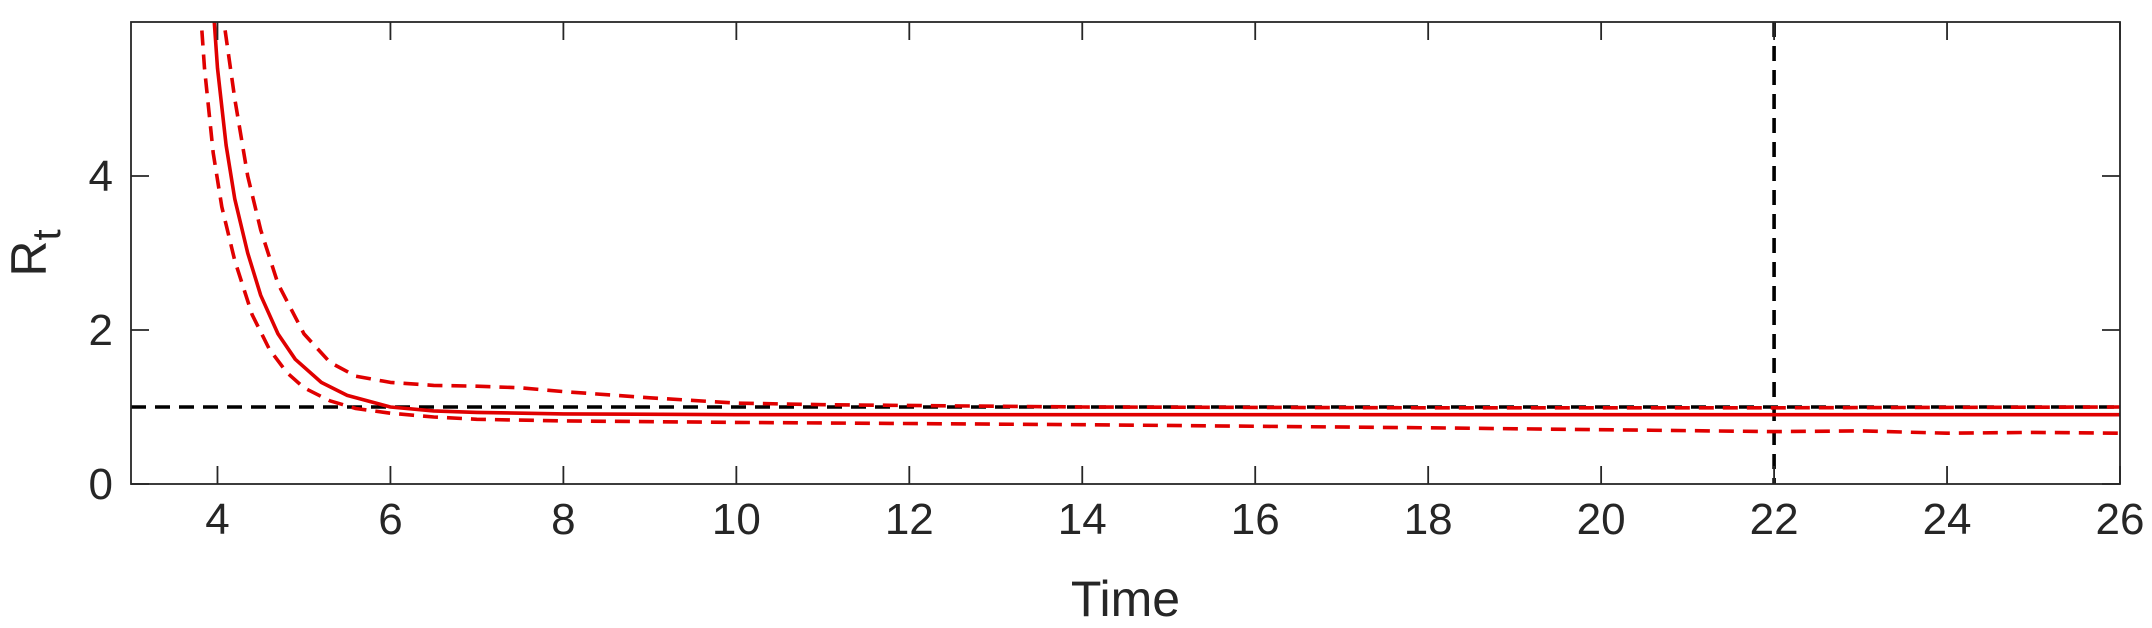  What do you see at coordinates (736, 519) in the screenshot?
I see `x-tick-label: 10` at bounding box center [736, 519].